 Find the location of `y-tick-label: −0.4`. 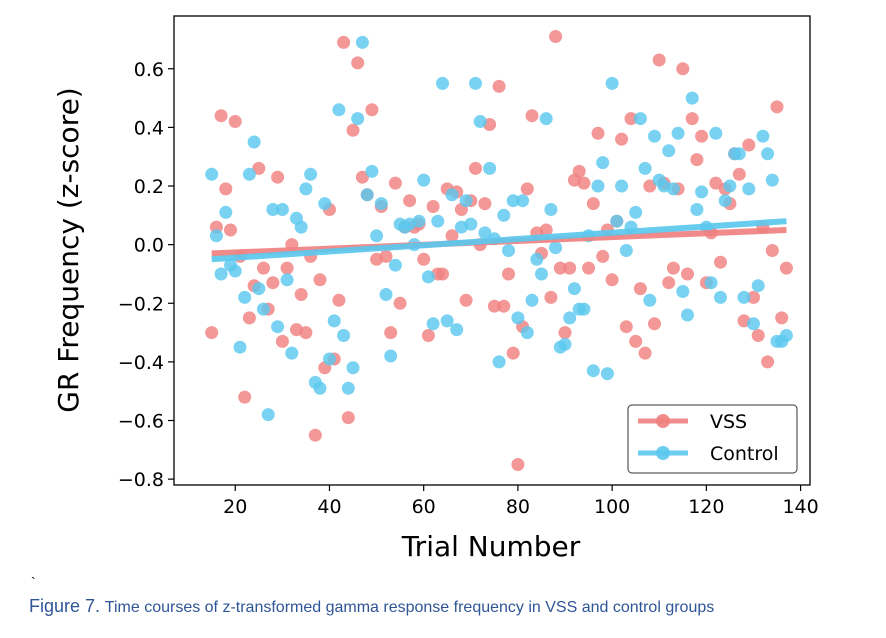

y-tick-label: −0.4 is located at coordinates (141, 363).